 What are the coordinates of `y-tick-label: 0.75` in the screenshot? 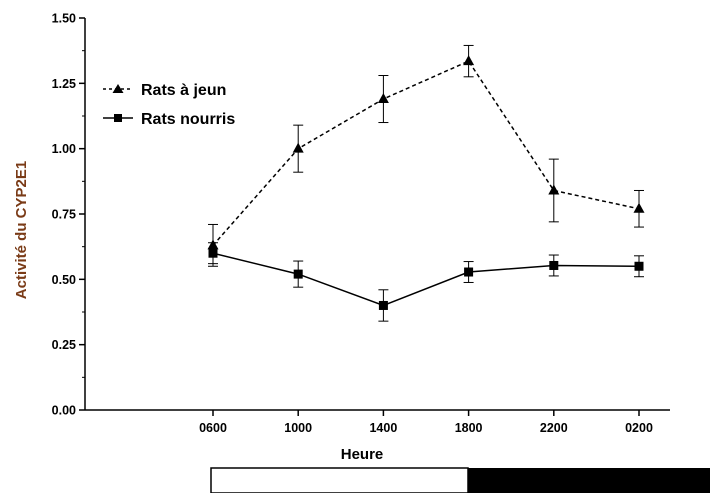 It's located at (64, 215).